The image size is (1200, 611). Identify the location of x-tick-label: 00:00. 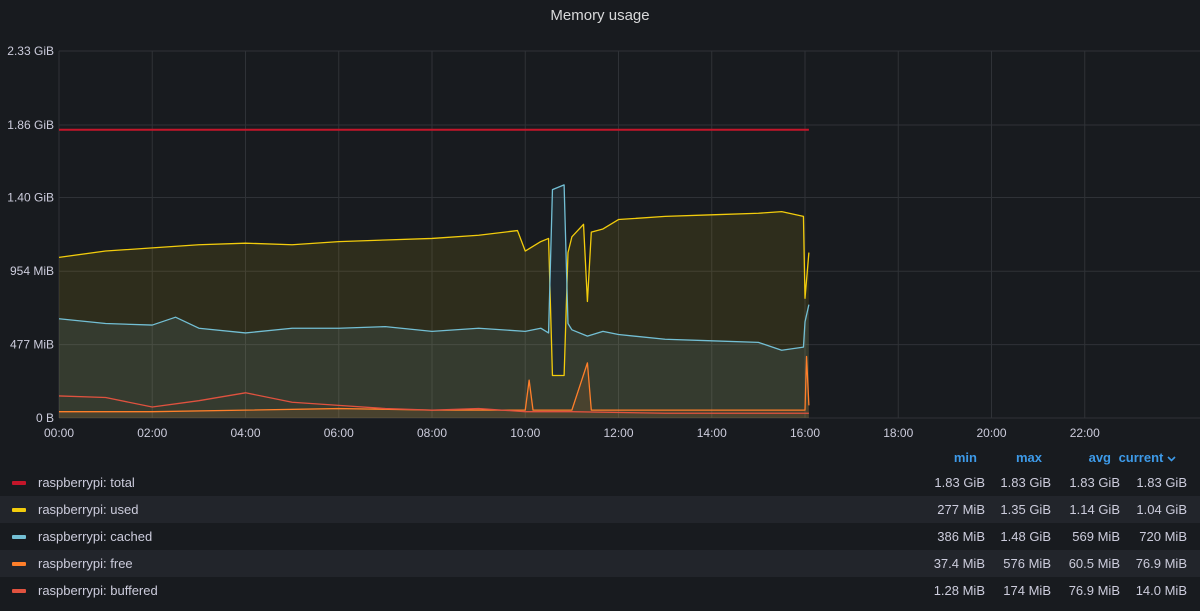
(59, 433).